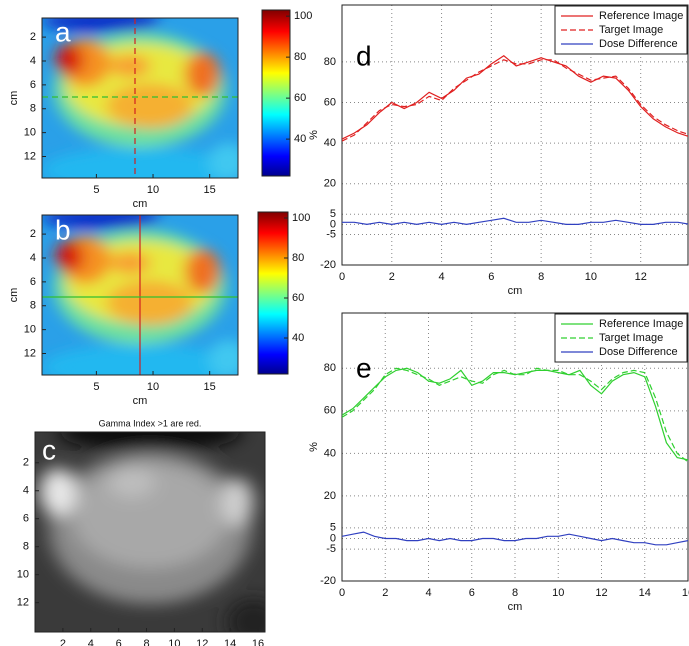 This screenshot has width=689, height=646. I want to click on y-tick-label: 4, so click(26, 491).